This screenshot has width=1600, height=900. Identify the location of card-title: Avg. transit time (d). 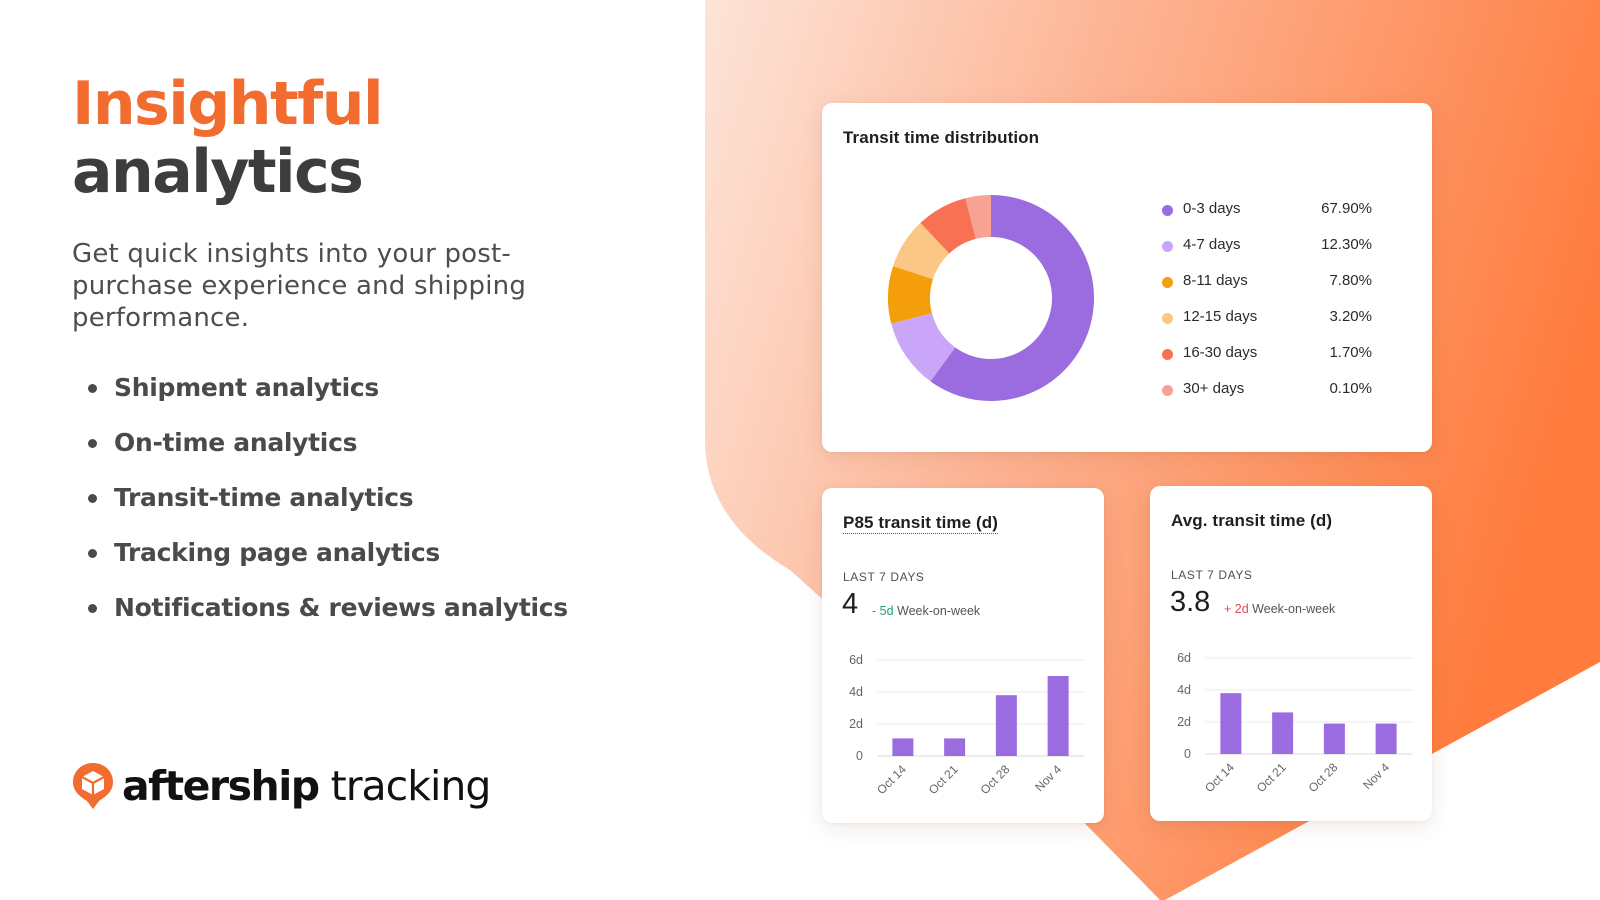
(1252, 520).